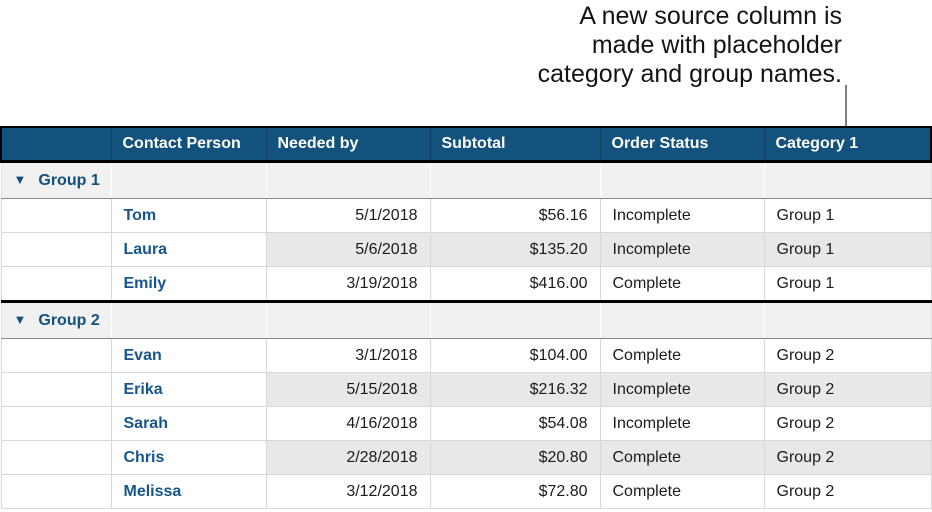 The image size is (932, 512). What do you see at coordinates (188, 144) in the screenshot?
I see `header-cell-contact-person: Contact Person` at bounding box center [188, 144].